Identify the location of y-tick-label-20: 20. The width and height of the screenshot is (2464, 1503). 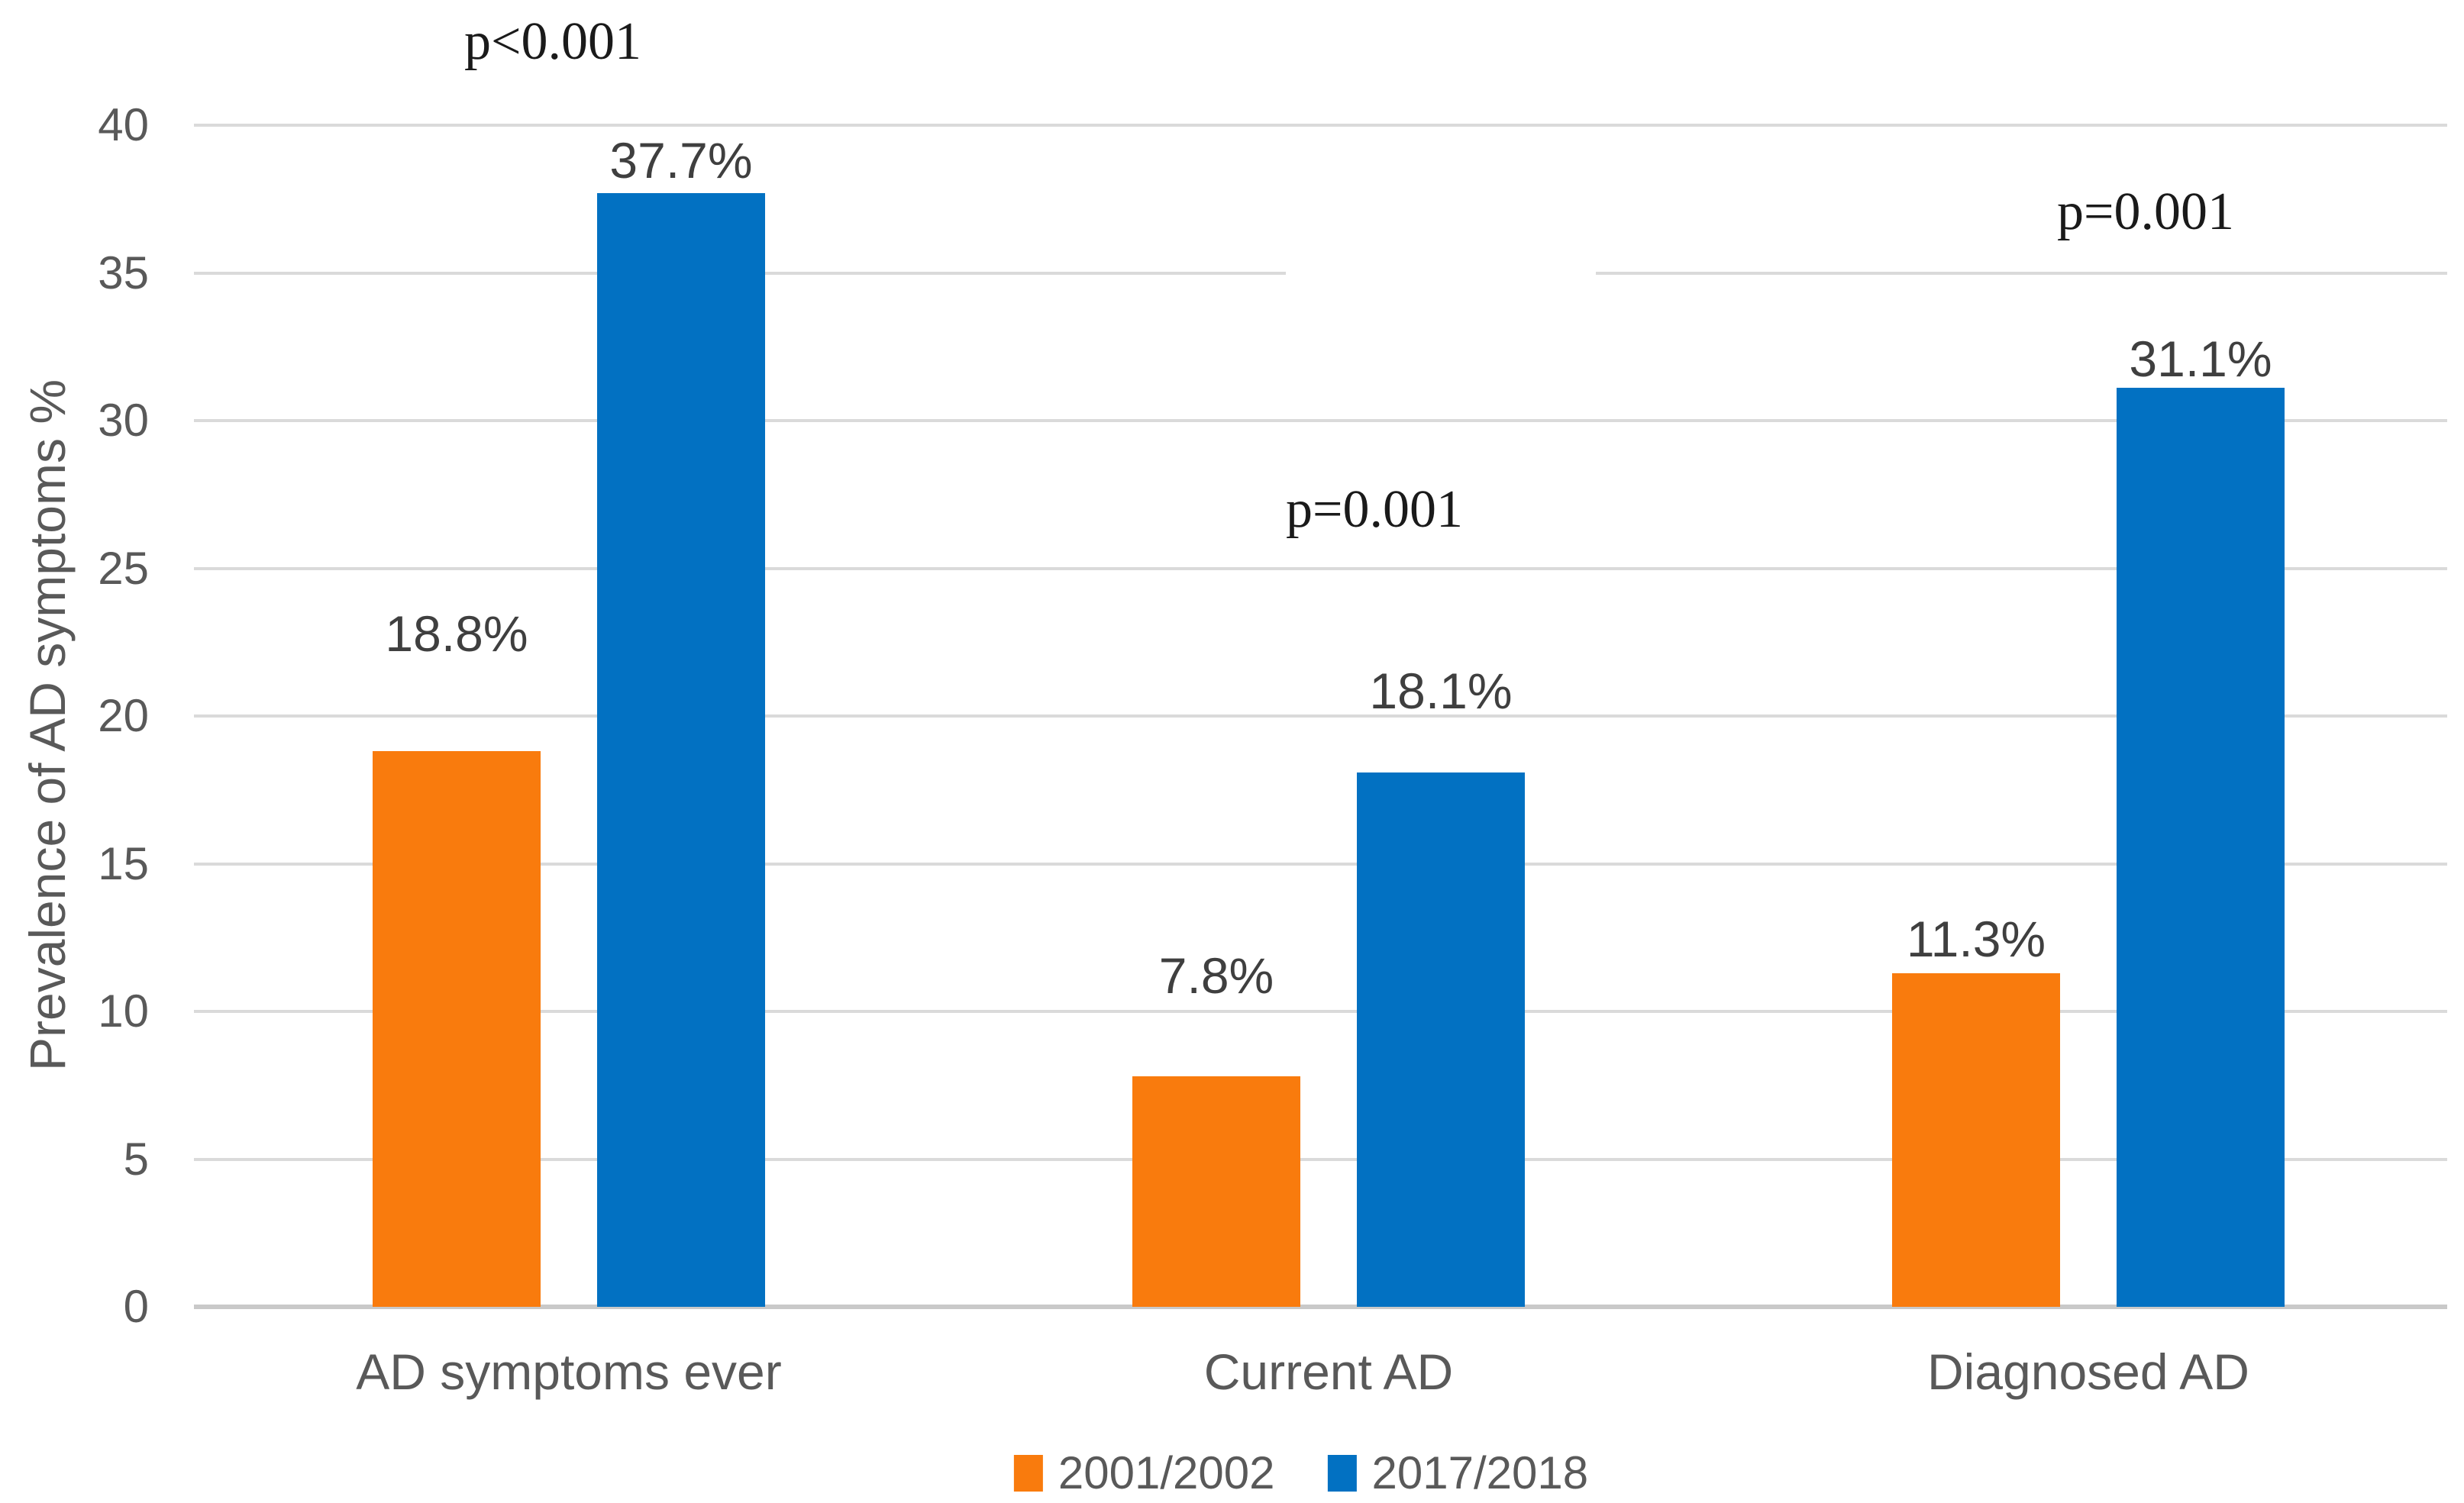
(123, 715).